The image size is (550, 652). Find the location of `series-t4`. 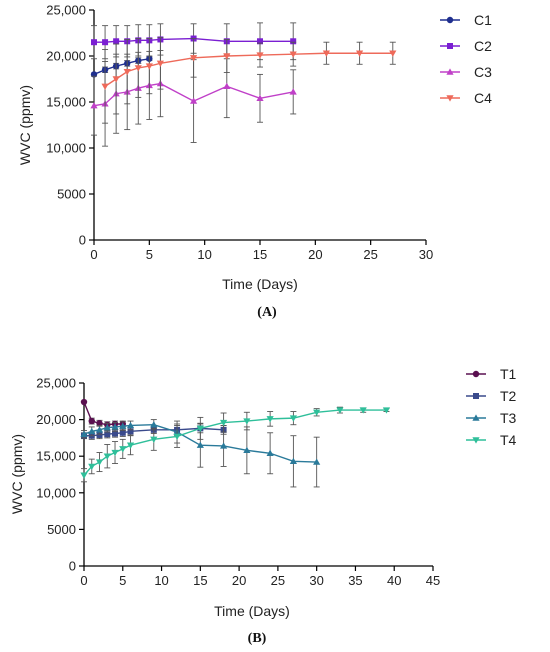

series-t4 is located at coordinates (235, 444).